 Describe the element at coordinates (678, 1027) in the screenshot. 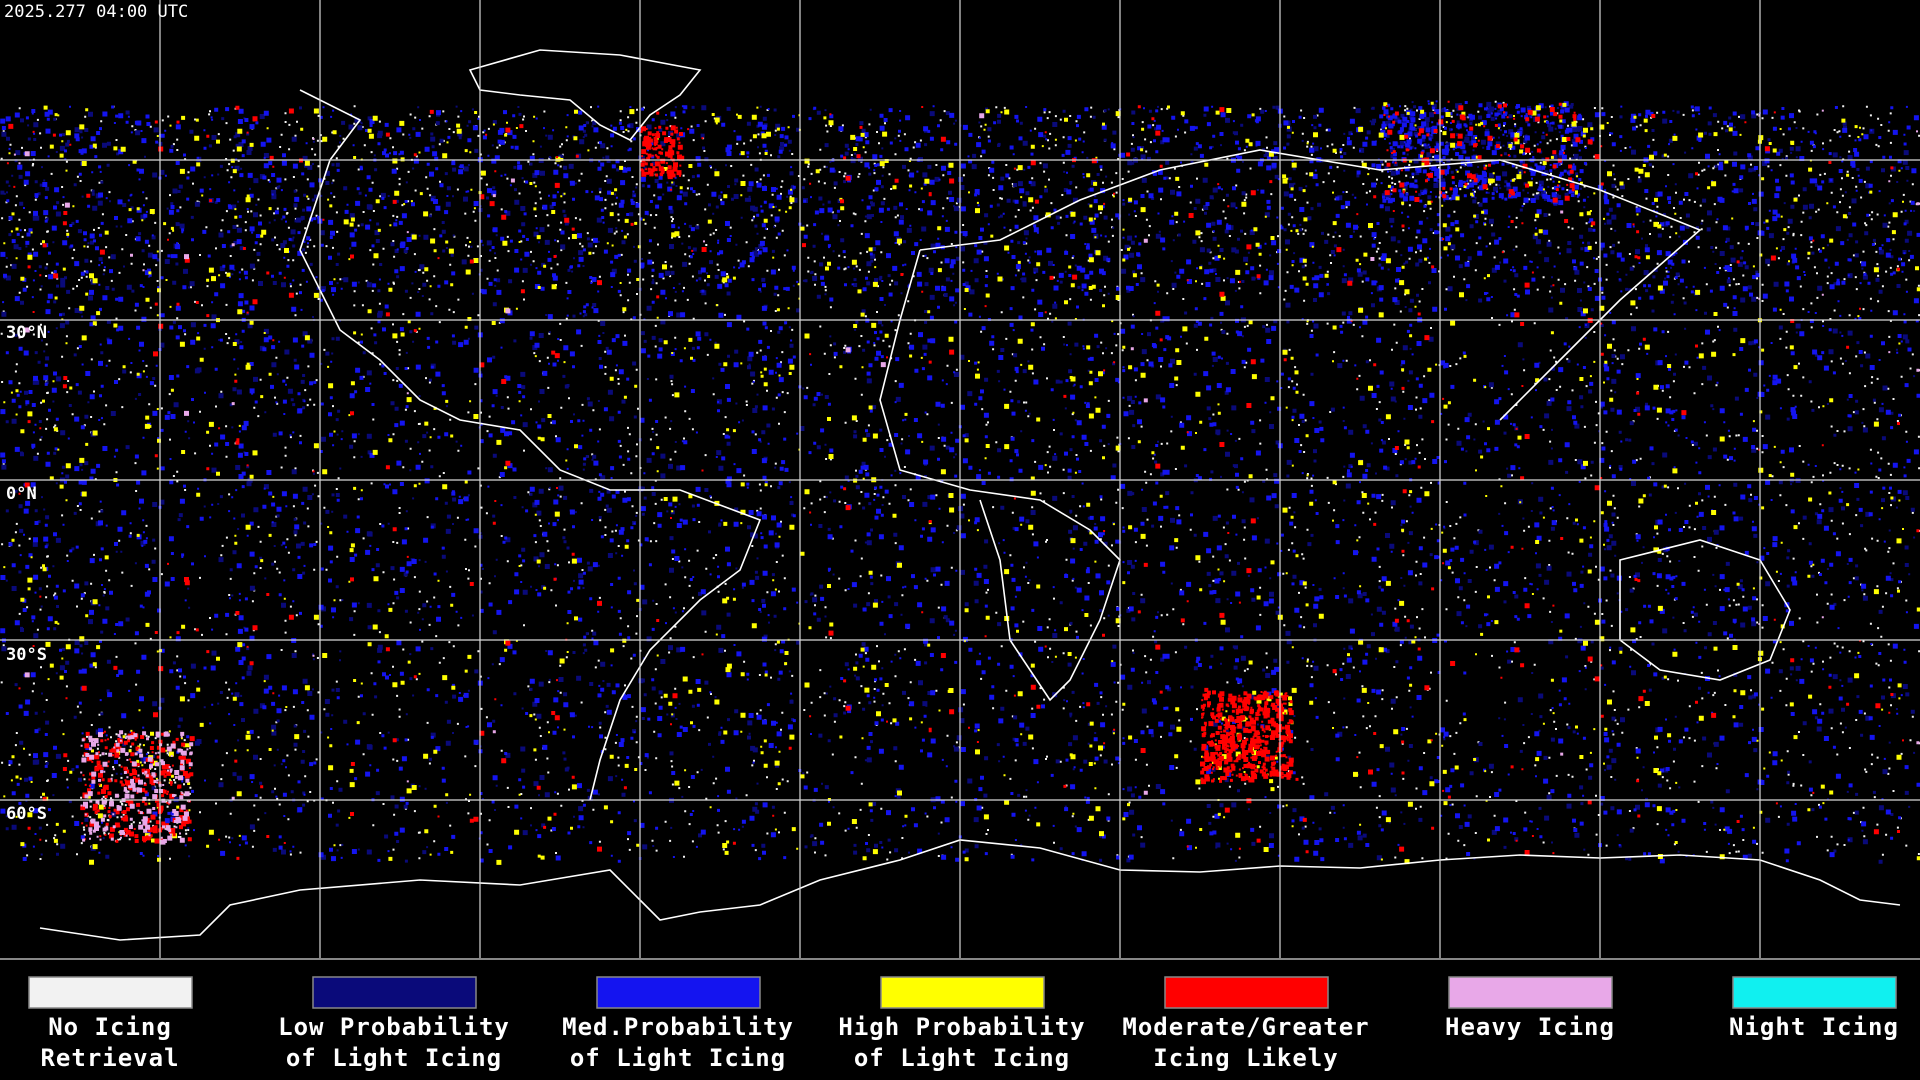

I see `legend-label: Med.Probability` at that location.